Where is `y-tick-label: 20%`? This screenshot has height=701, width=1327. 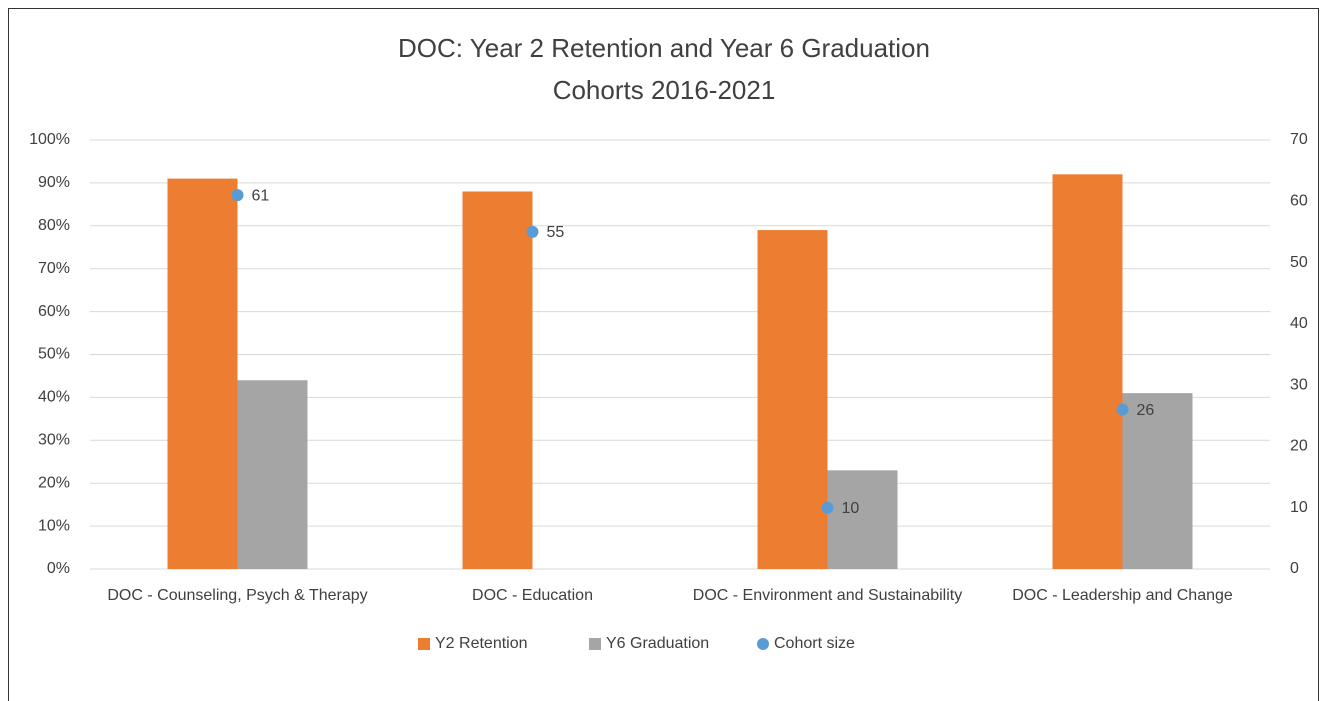
y-tick-label: 20% is located at coordinates (54, 482).